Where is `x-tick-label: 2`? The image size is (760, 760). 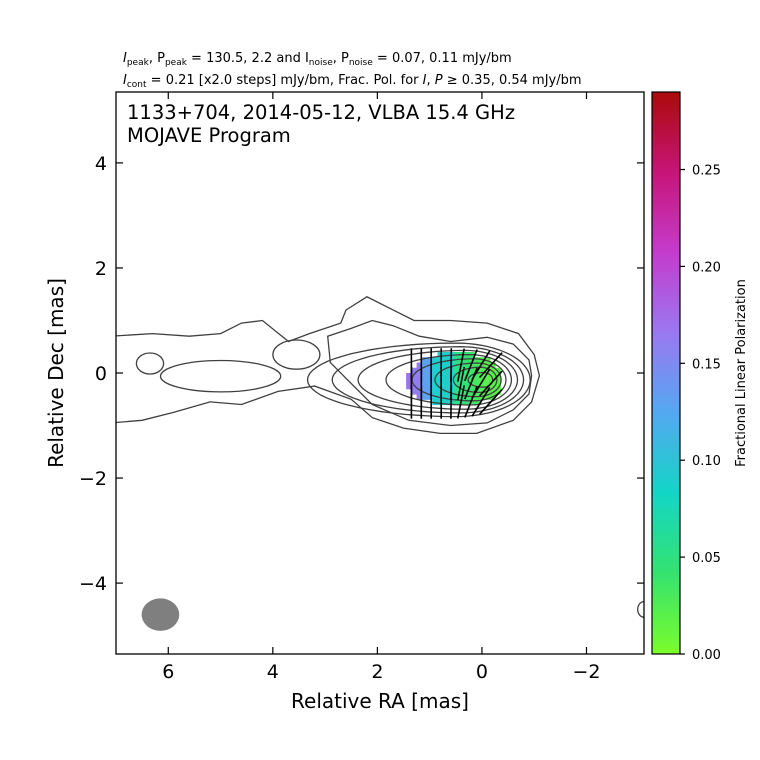
x-tick-label: 2 is located at coordinates (377, 672).